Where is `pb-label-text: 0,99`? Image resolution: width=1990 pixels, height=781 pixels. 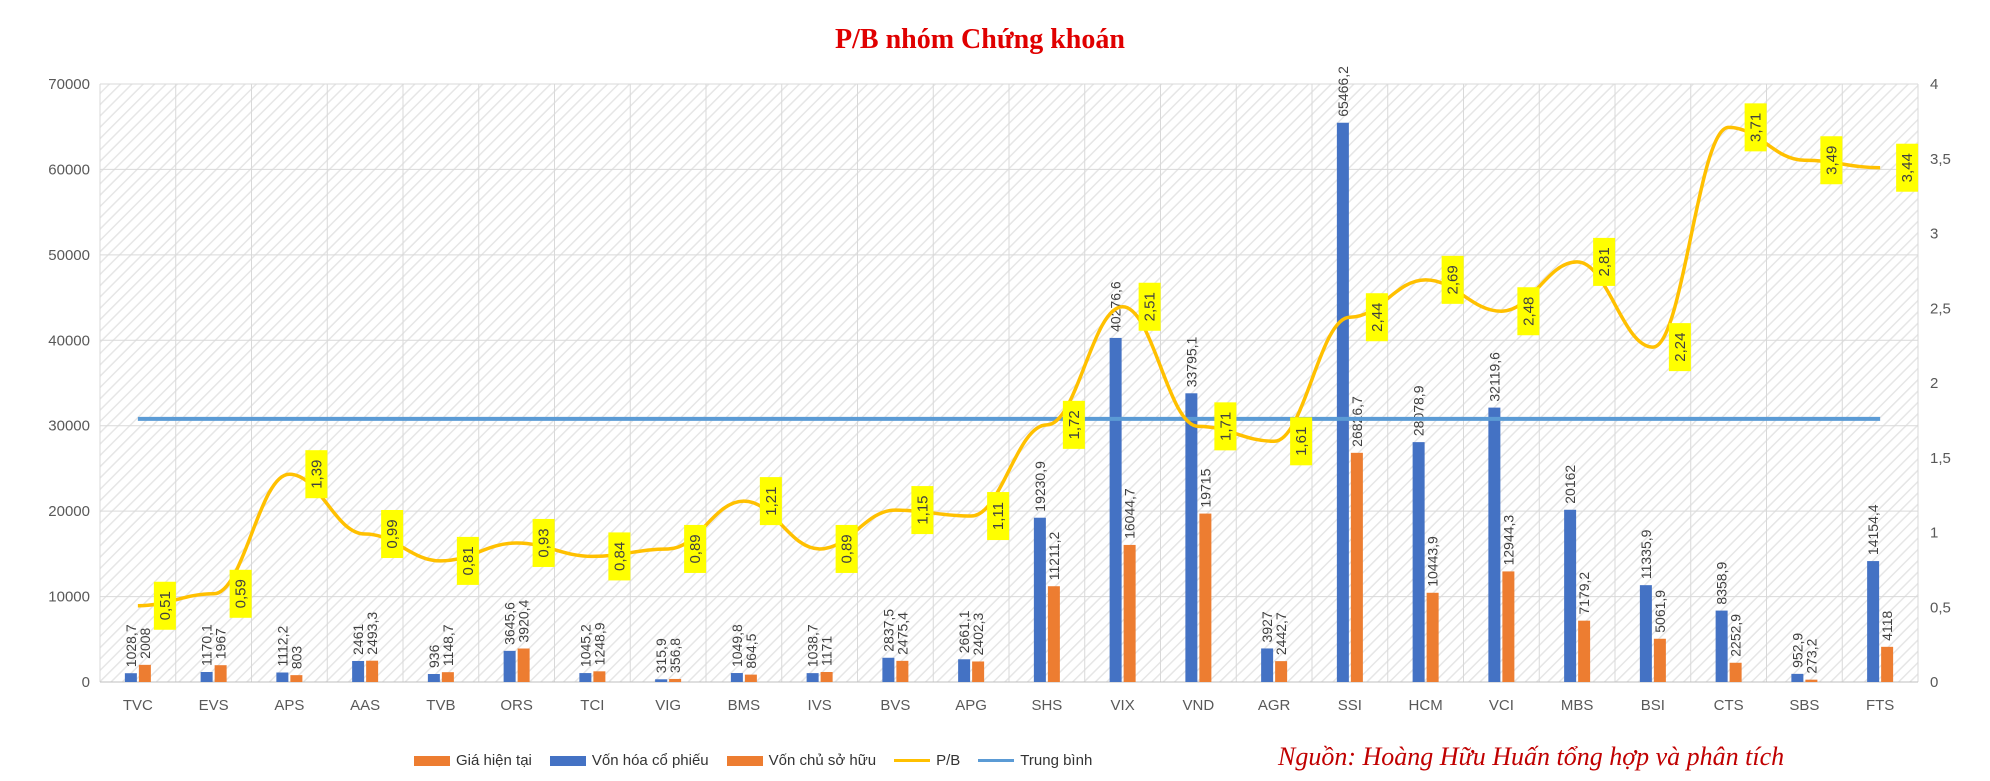 pb-label-text: 0,99 is located at coordinates (392, 533).